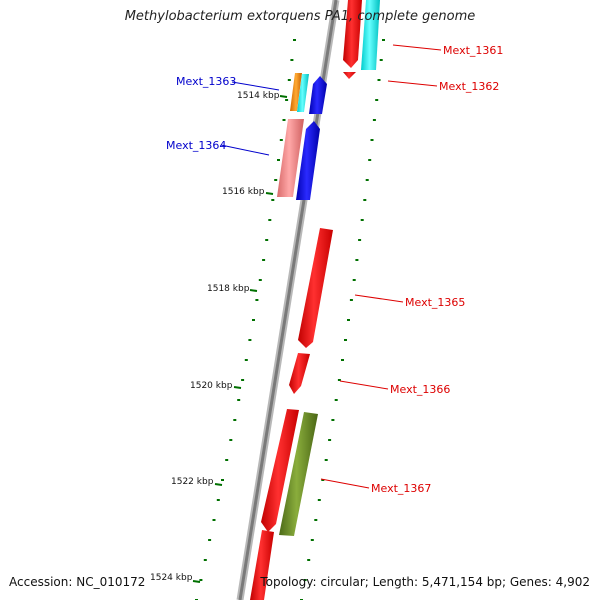 This screenshot has width=600, height=600. I want to click on gene-label-mext-1362: Mext_1362, so click(469, 86).